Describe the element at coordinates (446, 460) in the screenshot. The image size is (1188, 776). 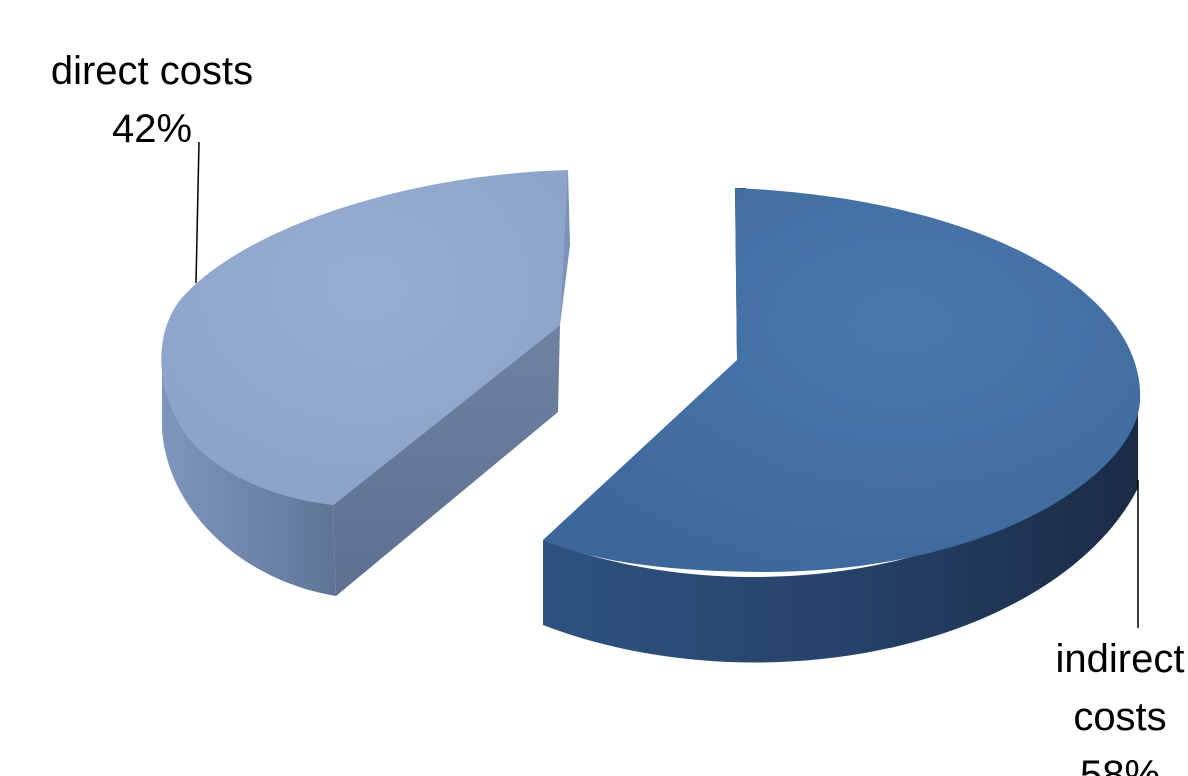
I see `direct-slice-cut-face` at that location.